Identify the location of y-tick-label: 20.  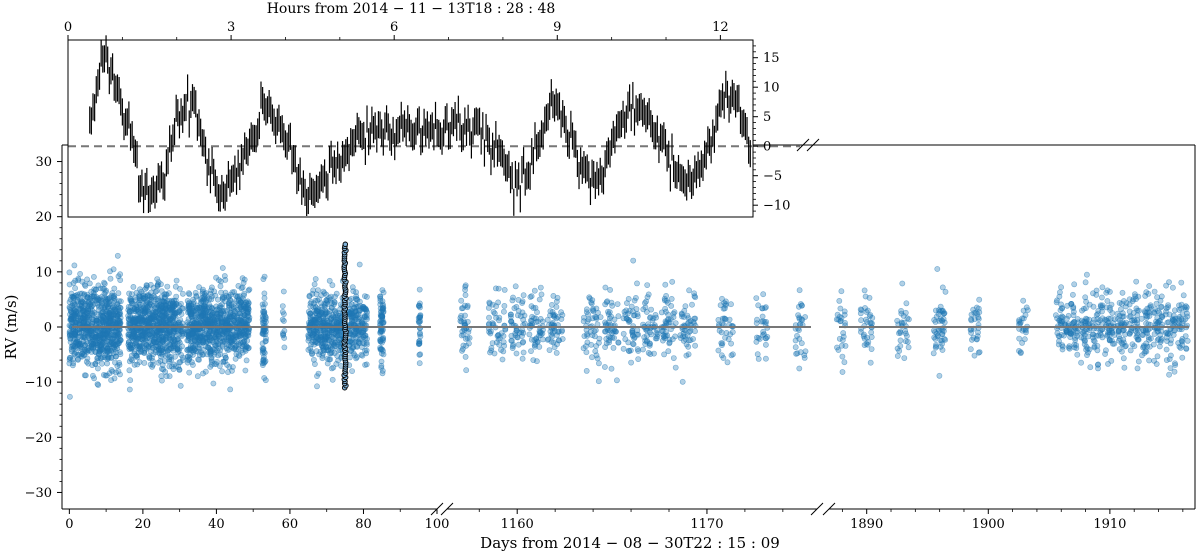
(43, 217).